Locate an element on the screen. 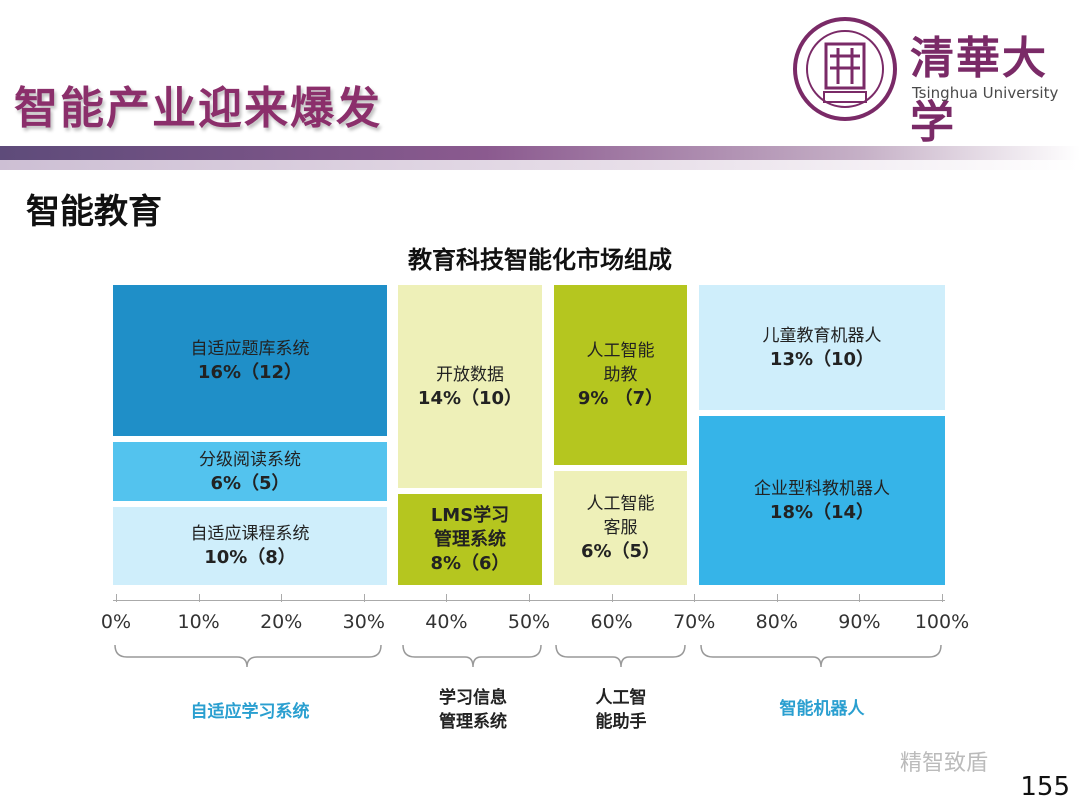 The image size is (1080, 810). block-value: 18%（14） is located at coordinates (822, 512).